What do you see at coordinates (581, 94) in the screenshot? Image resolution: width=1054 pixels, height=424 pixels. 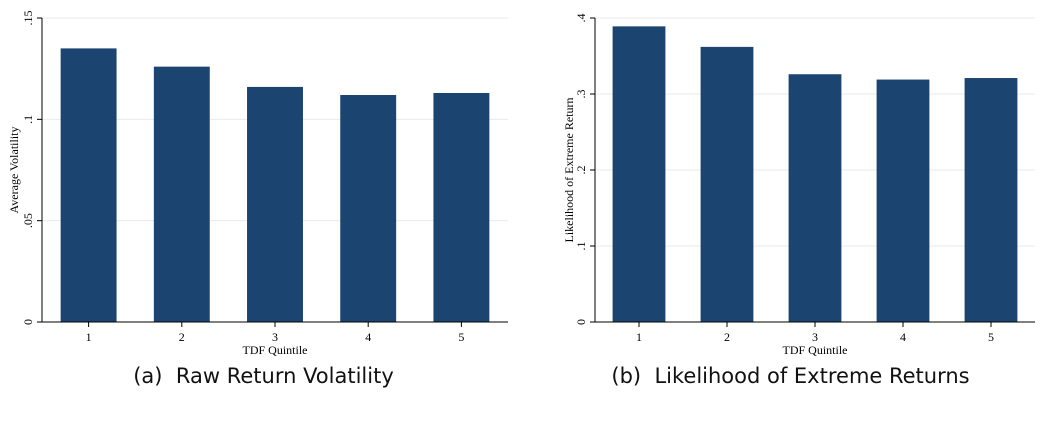 I see `chart-1-y-tick-label: .3` at bounding box center [581, 94].